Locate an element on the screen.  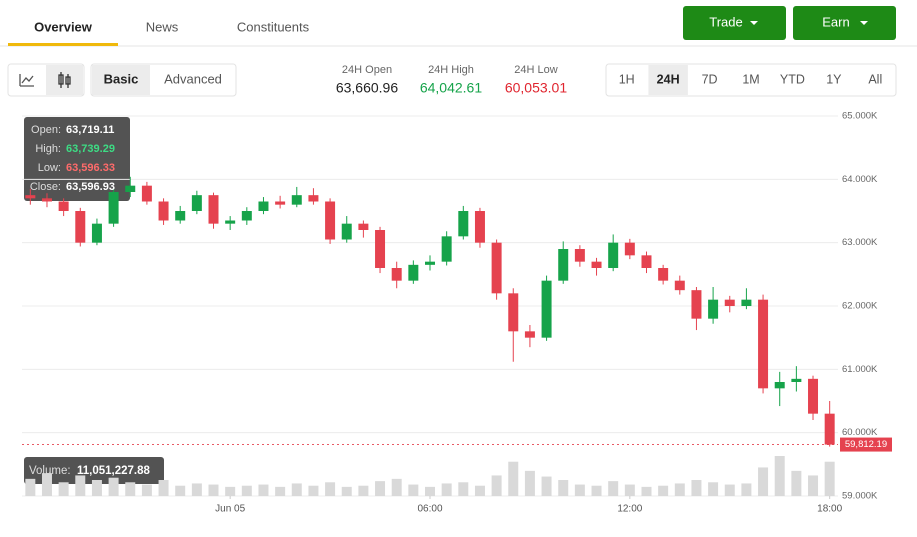
last-price-label: 59,812.19 is located at coordinates (866, 444).